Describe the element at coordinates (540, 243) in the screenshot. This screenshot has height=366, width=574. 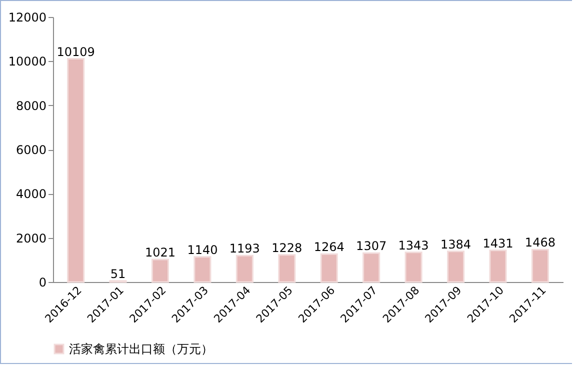
I see `data-label: 1468` at that location.